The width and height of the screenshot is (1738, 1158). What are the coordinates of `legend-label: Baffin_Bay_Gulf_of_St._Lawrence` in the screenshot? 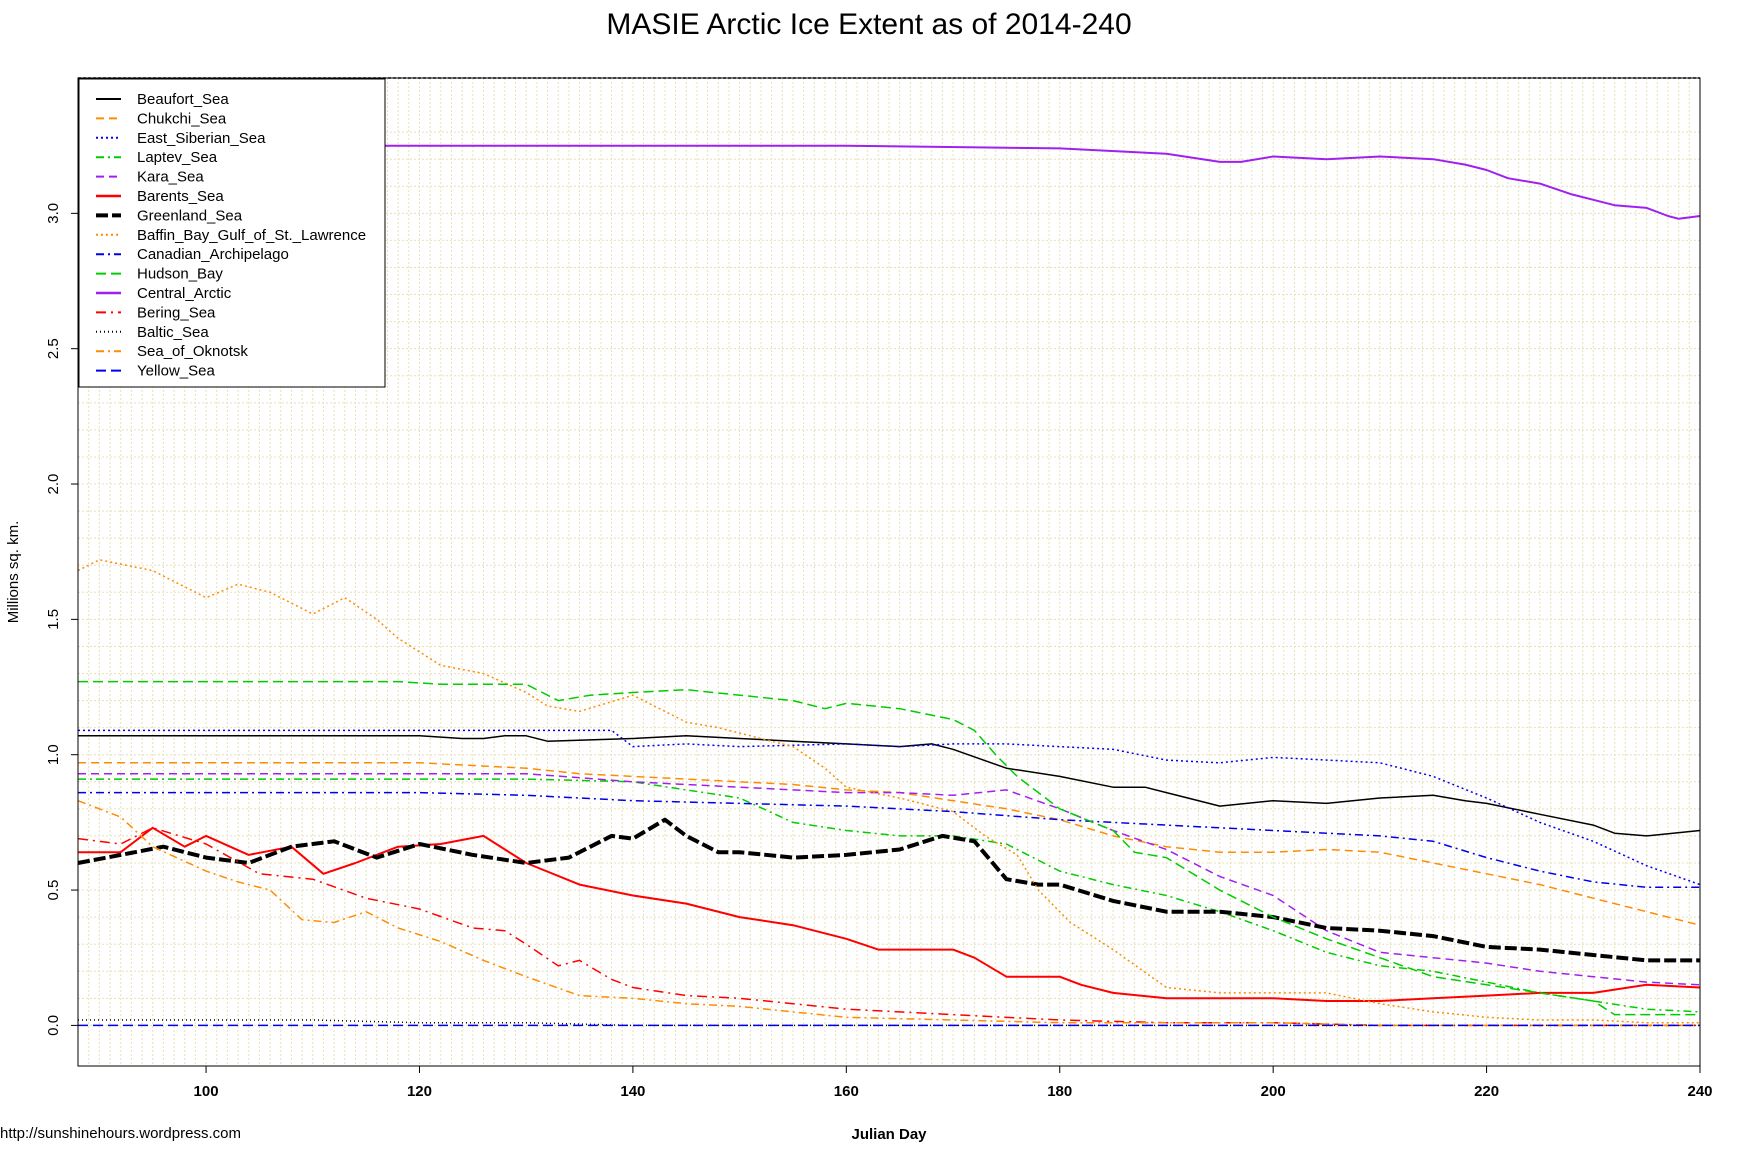 It's located at (251, 235).